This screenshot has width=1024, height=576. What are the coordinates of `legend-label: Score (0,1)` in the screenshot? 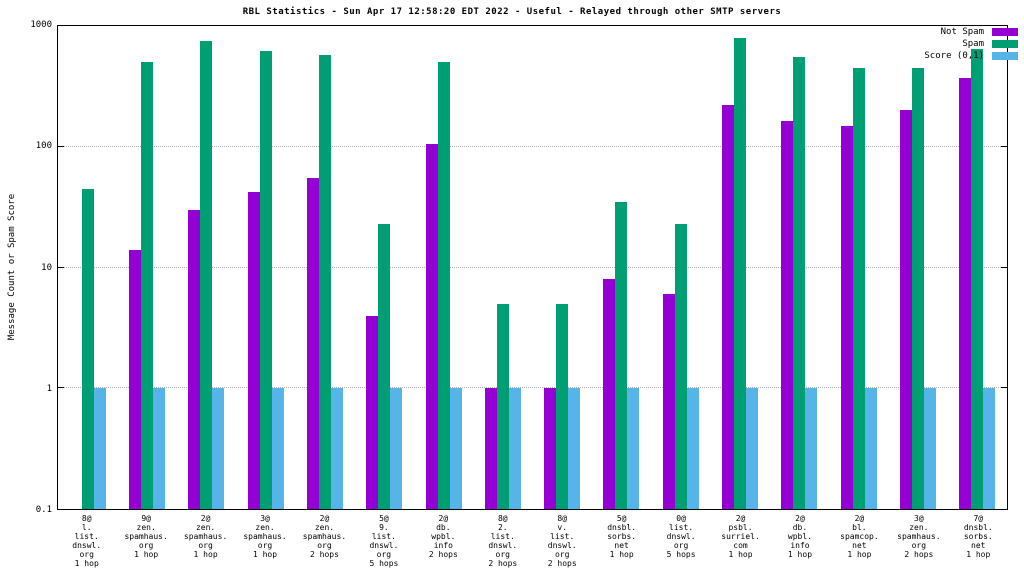 It's located at (954, 56).